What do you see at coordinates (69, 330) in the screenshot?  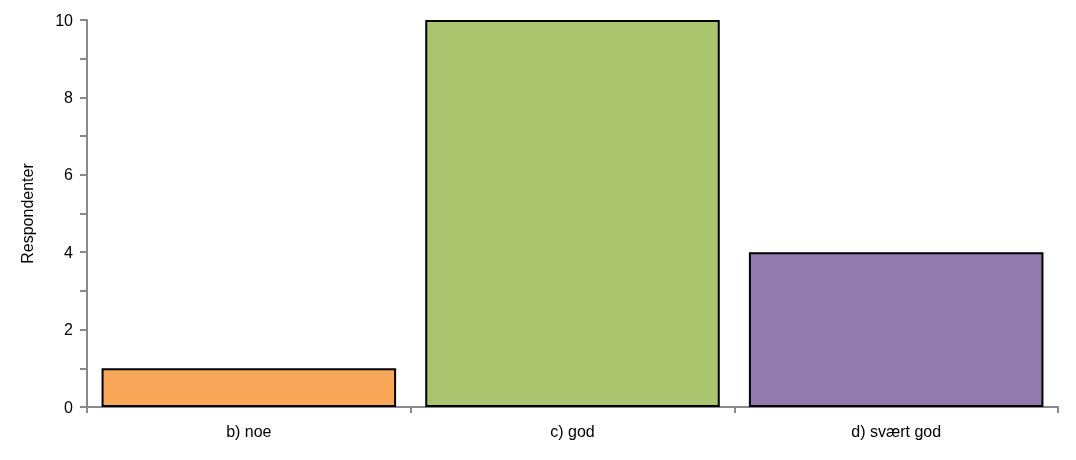 I see `y-tick-label: 2` at bounding box center [69, 330].